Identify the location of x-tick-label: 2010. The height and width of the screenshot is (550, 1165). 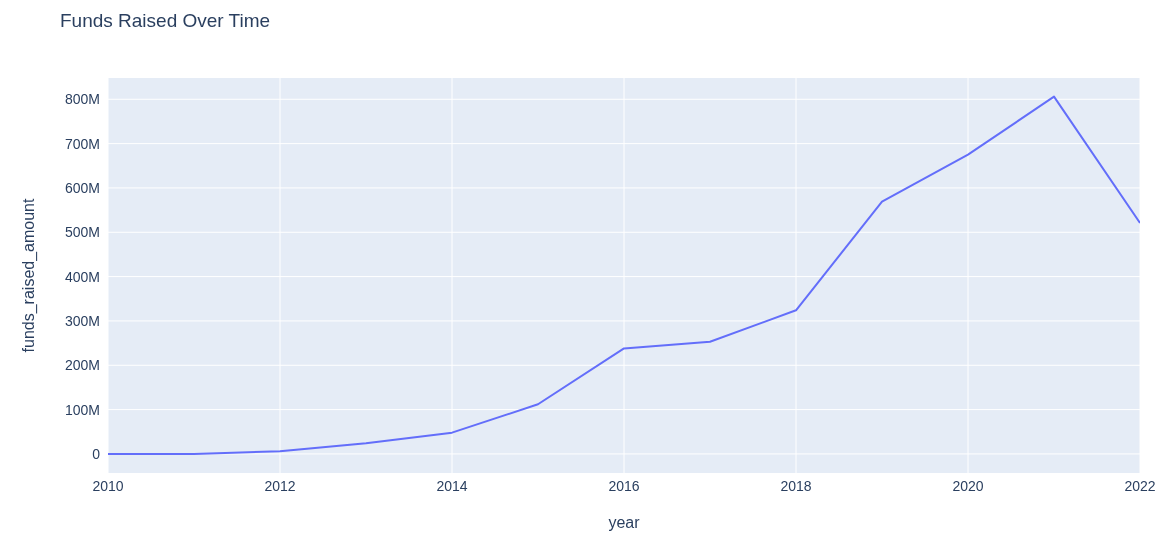
(108, 485).